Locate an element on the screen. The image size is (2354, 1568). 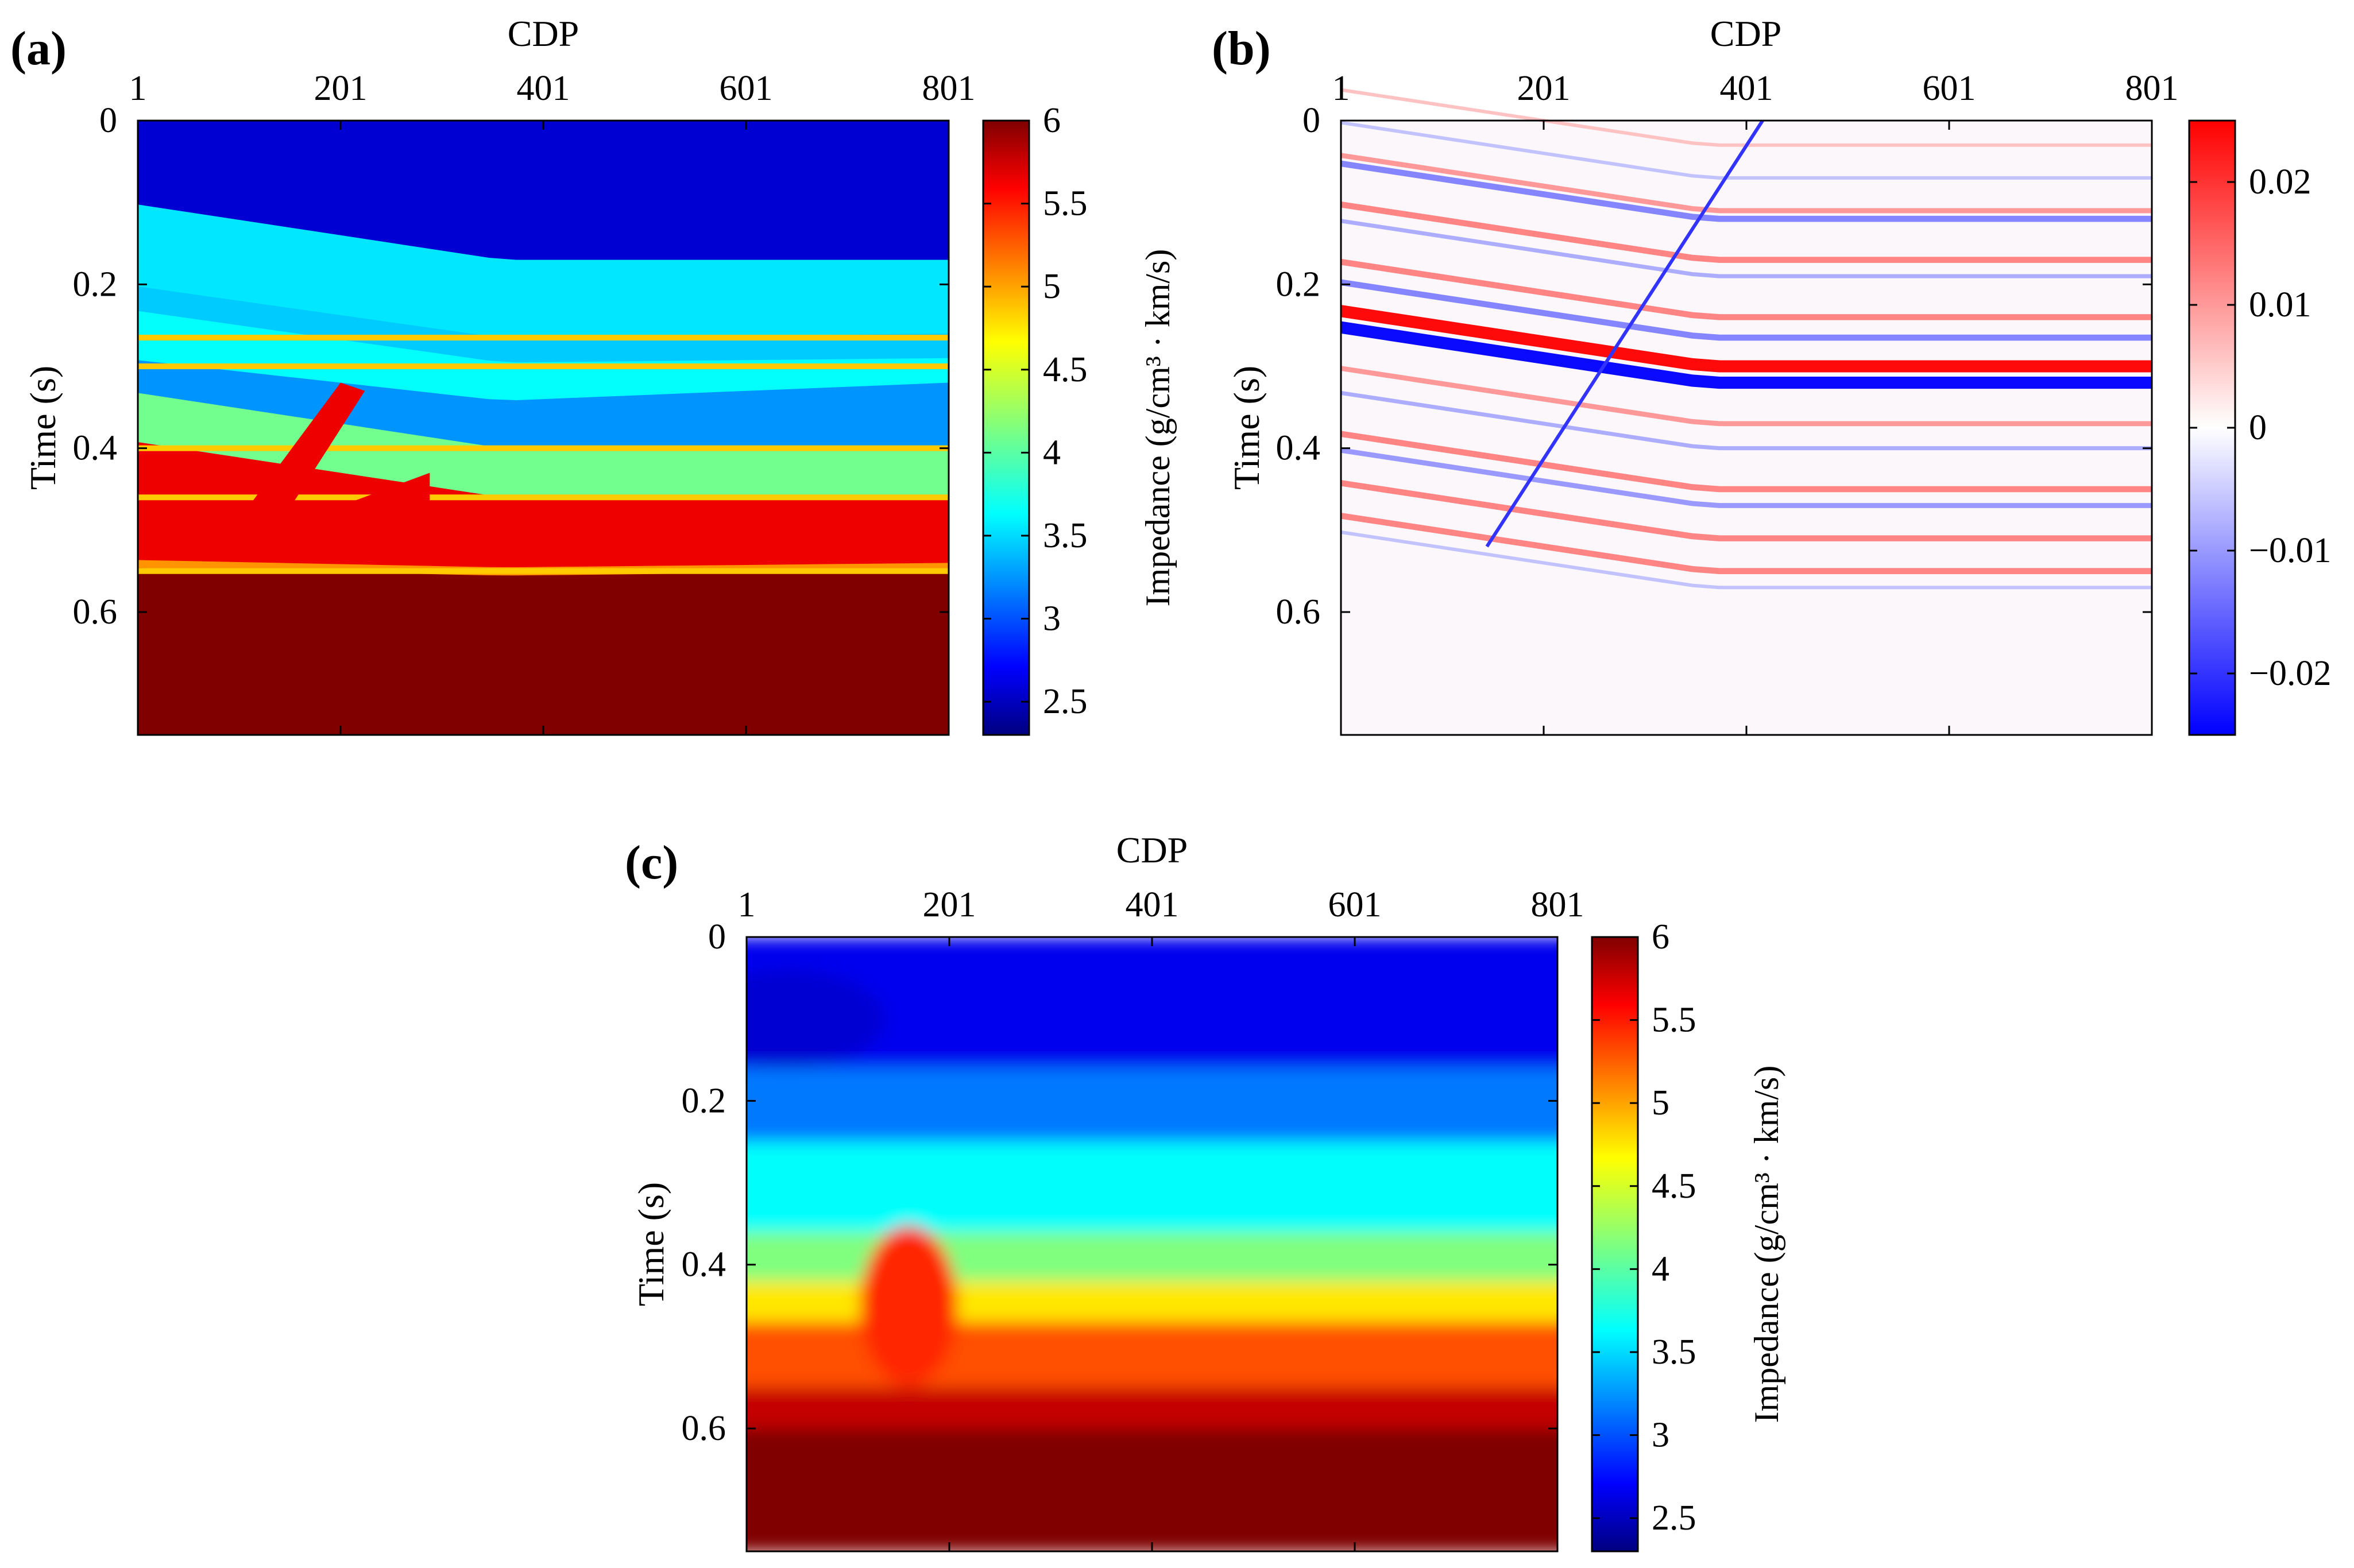
c-ctick-label: 4 is located at coordinates (1660, 1268).